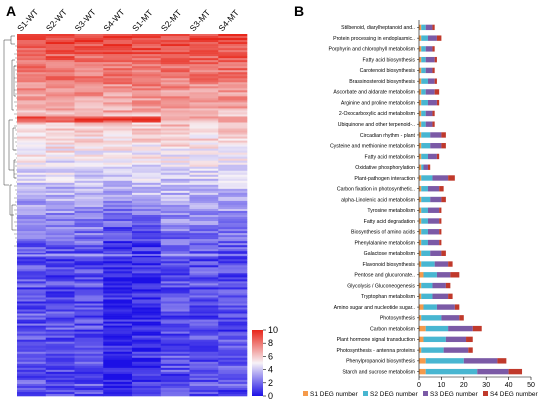  What do you see at coordinates (113, 20) in the screenshot?
I see `column-label: S4-WT` at bounding box center [113, 20].